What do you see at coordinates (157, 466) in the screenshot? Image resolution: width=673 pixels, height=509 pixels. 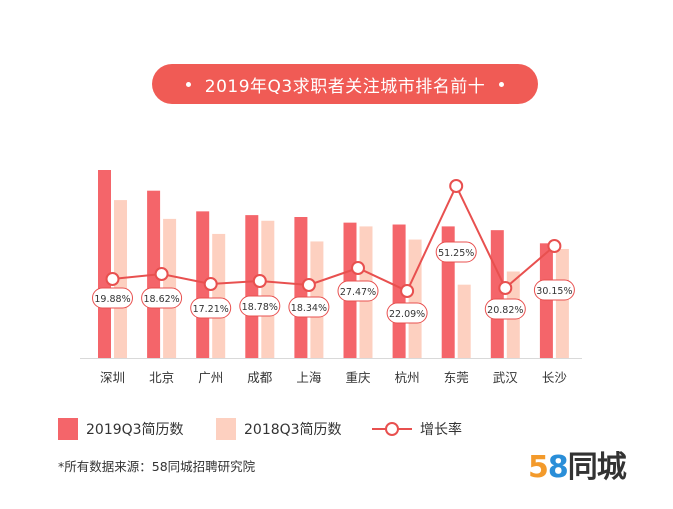 I see `data-source-note: *所有数据来源：58同城招聘研究院` at bounding box center [157, 466].